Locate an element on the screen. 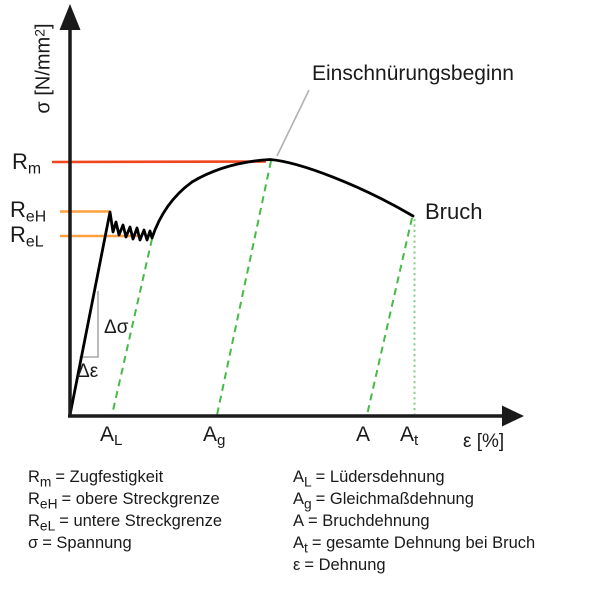 This screenshot has height=609, width=600. uniform-strain-dashed-line is located at coordinates (244, 288).